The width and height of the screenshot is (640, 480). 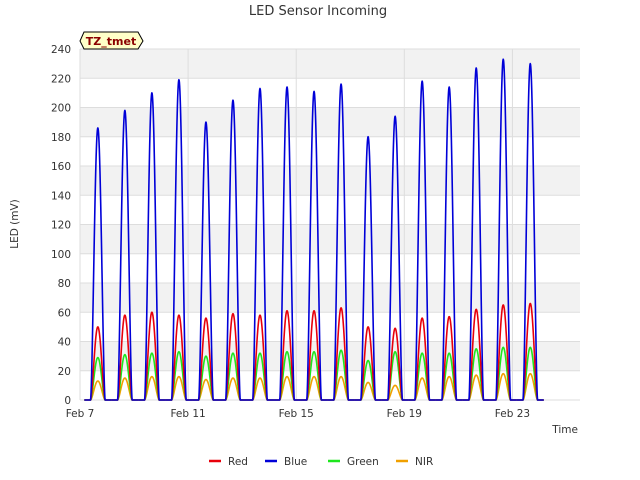 I want to click on y-axis-title: LED (mV), so click(x=15, y=224).